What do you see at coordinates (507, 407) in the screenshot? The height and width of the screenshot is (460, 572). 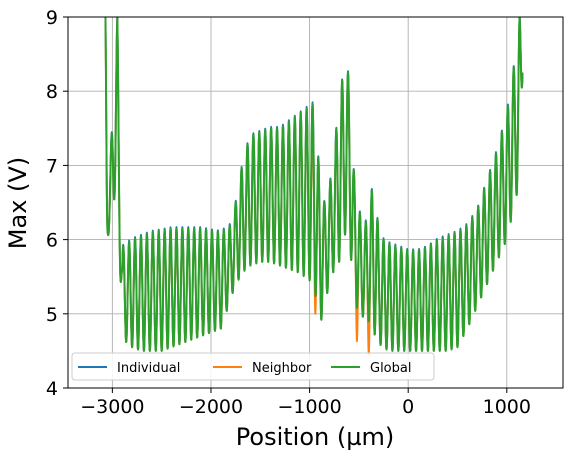 I see `x-tick-label: 1000` at bounding box center [507, 407].